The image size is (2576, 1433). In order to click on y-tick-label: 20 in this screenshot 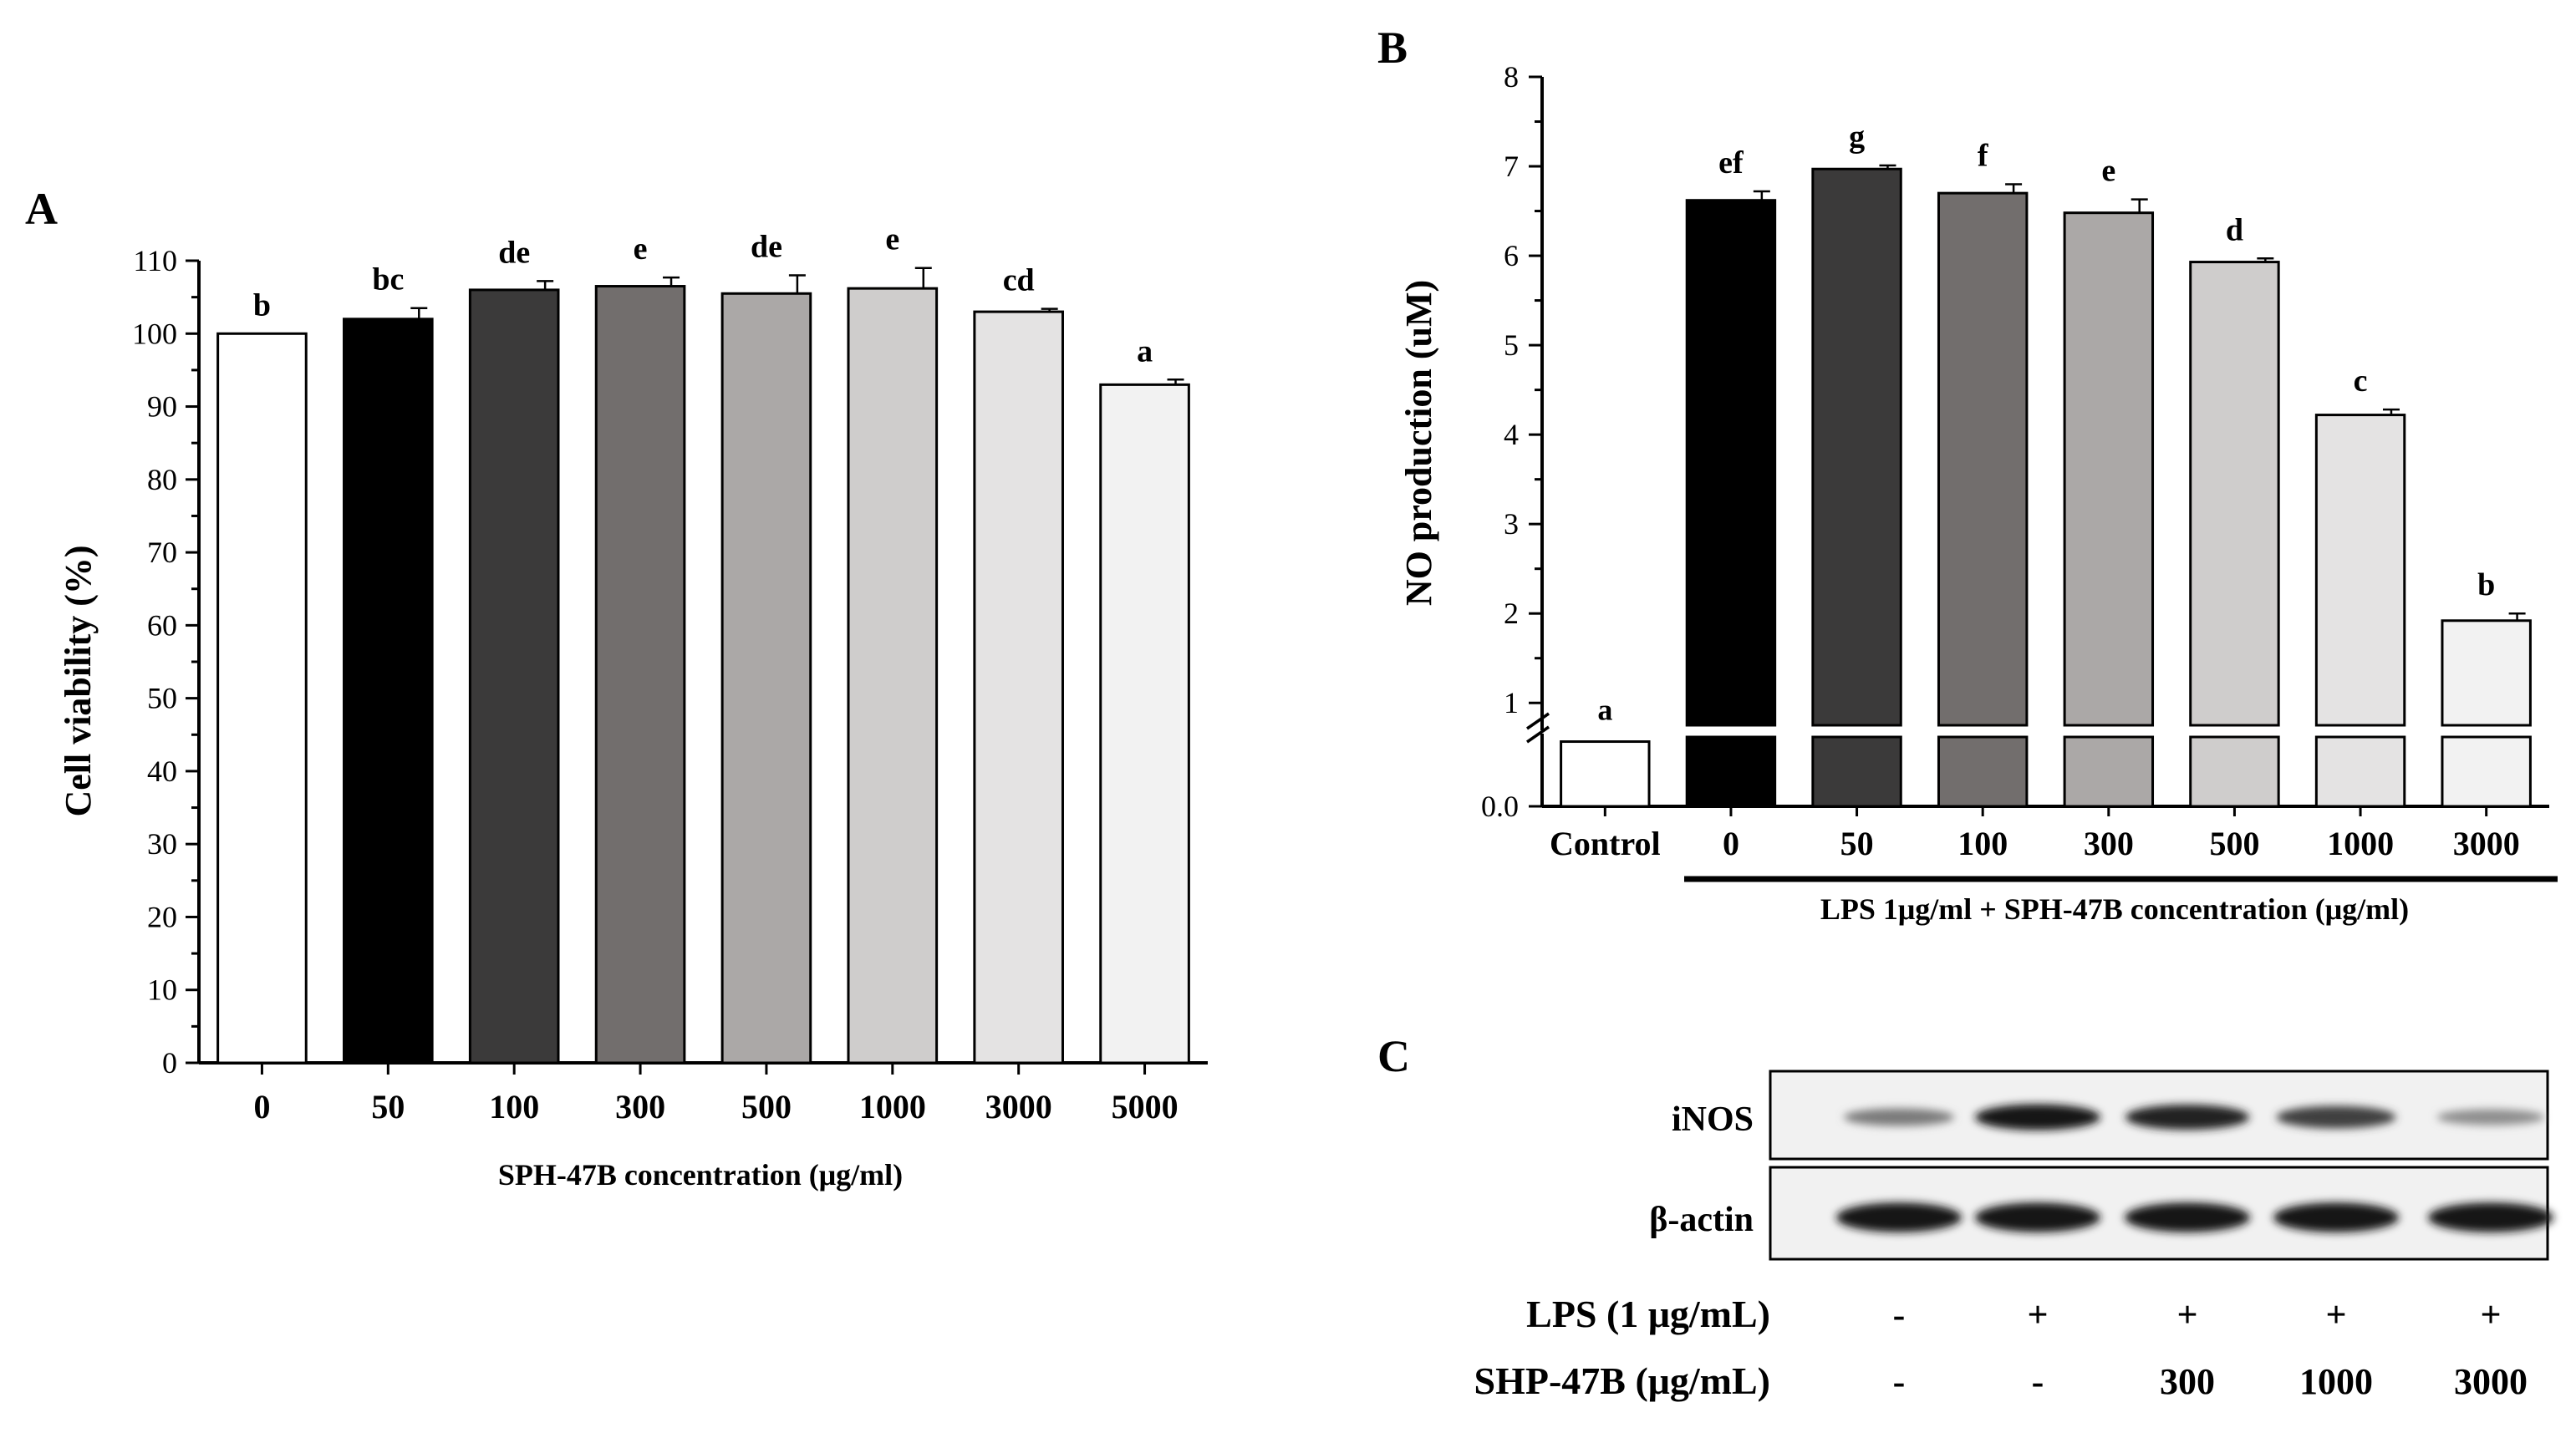, I will do `click(162, 916)`.